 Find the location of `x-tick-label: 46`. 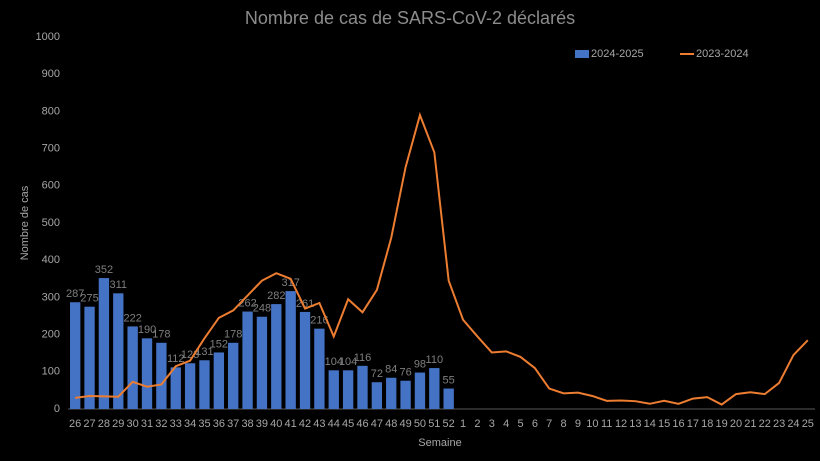

x-tick-label: 46 is located at coordinates (362, 424).